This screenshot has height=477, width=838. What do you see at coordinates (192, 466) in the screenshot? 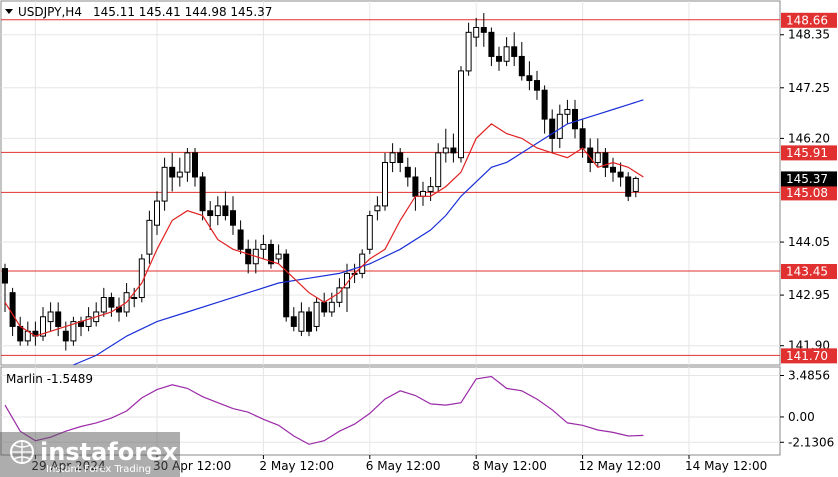
I see `x-tick-label: 30 Apr 12:00` at bounding box center [192, 466].